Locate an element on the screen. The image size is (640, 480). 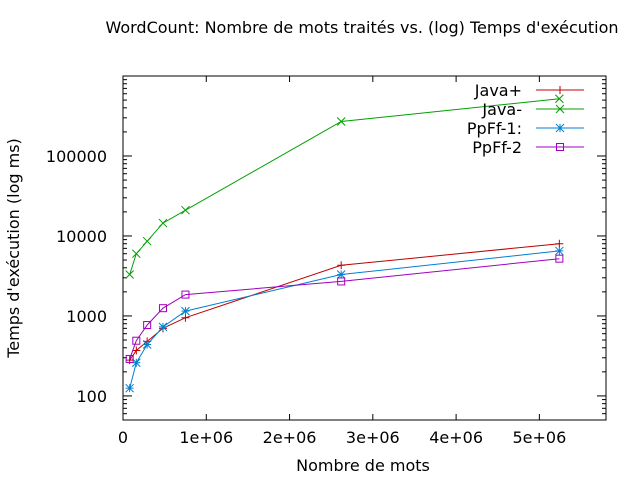
y-axis-label: Temps d'exécution (log ms) is located at coordinates (13, 248).